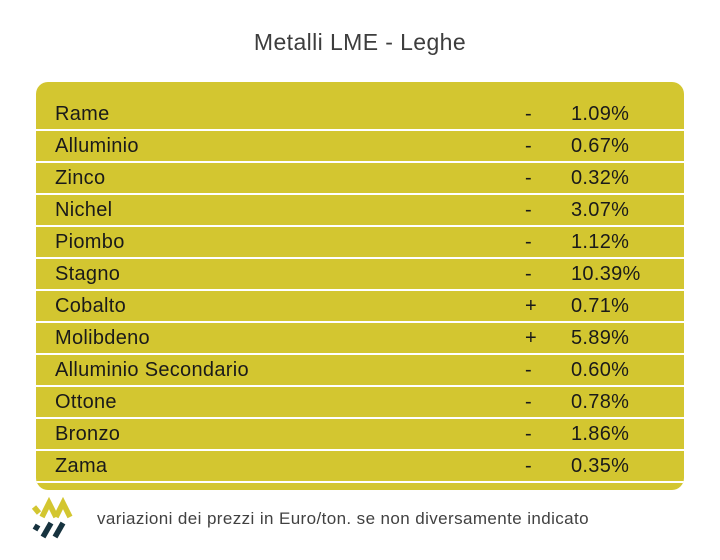 The width and height of the screenshot is (720, 560). I want to click on metal-name: Nichel, so click(84, 209).